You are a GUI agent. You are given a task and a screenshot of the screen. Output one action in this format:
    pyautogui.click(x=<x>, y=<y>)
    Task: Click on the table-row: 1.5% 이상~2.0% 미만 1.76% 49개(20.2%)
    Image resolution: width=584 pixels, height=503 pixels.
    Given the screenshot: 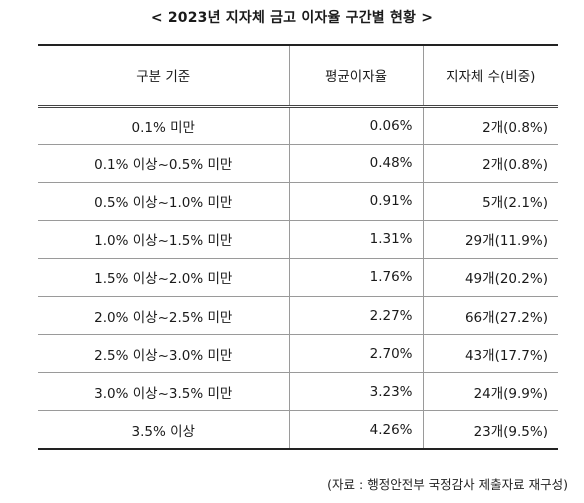 What is the action you would take?
    pyautogui.click(x=298, y=277)
    